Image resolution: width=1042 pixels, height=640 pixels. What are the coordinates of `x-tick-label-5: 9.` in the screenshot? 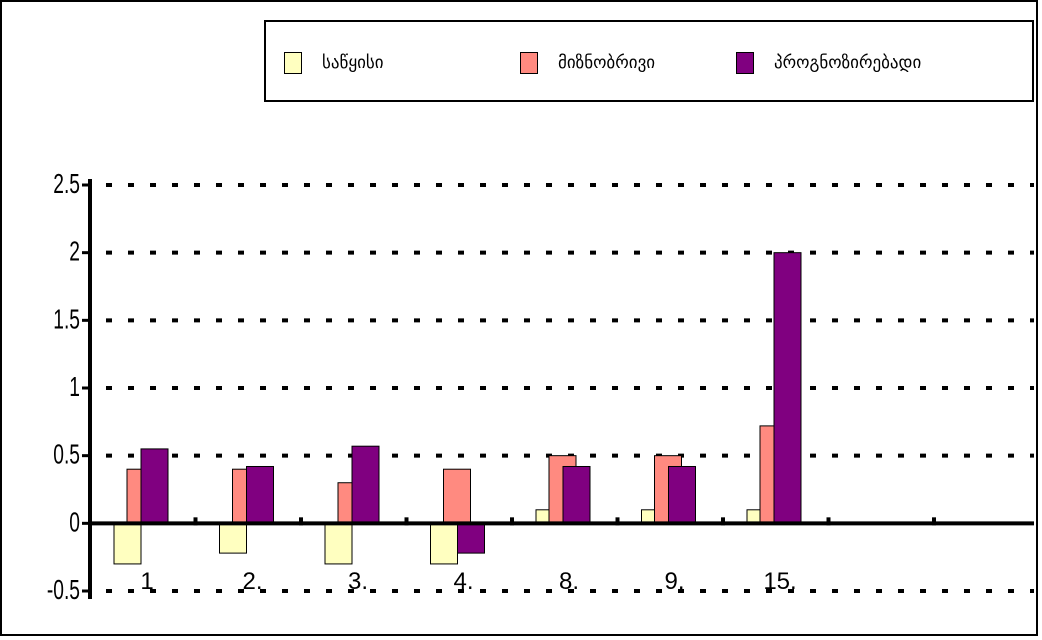 It's located at (674, 581).